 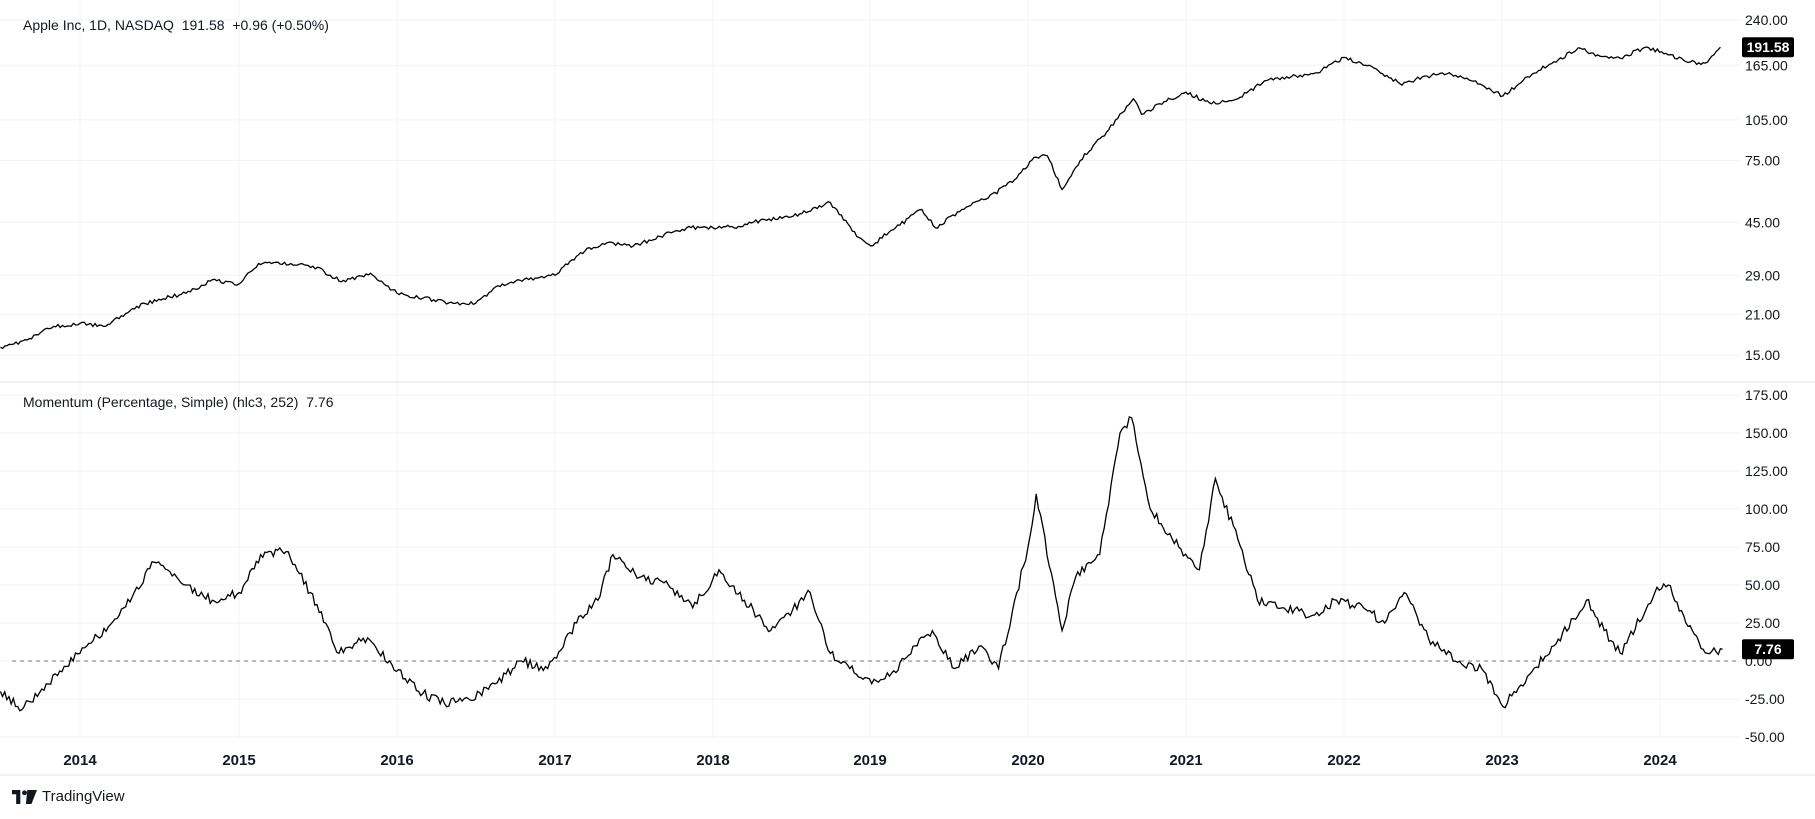 I want to click on momentum-axis-tick-label: -50.00, so click(x=1765, y=737).